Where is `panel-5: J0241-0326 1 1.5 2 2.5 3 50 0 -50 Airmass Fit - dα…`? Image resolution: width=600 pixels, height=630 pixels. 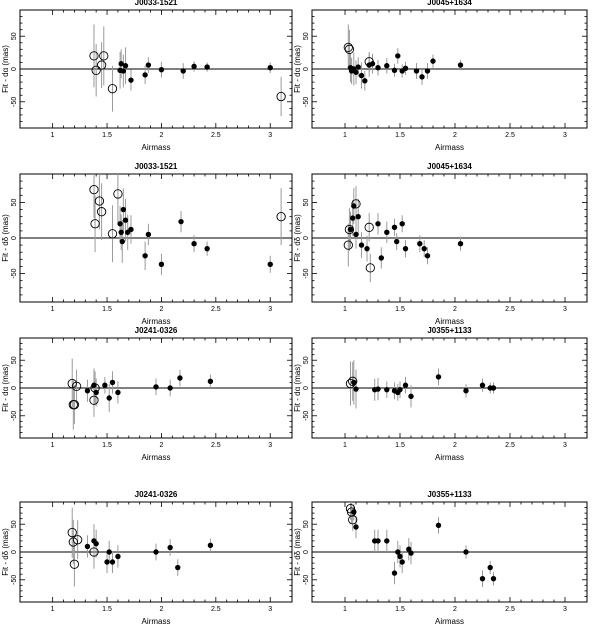
panel-5: J0241-0326 1 1.5 2 2.5 3 50 0 -50 Airmass Fit - dα… is located at coordinates (147, 394).